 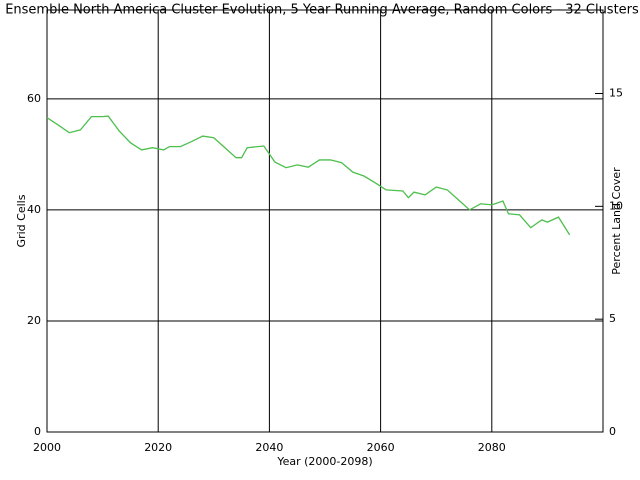 I want to click on x-tick-label: 2020, so click(x=158, y=447).